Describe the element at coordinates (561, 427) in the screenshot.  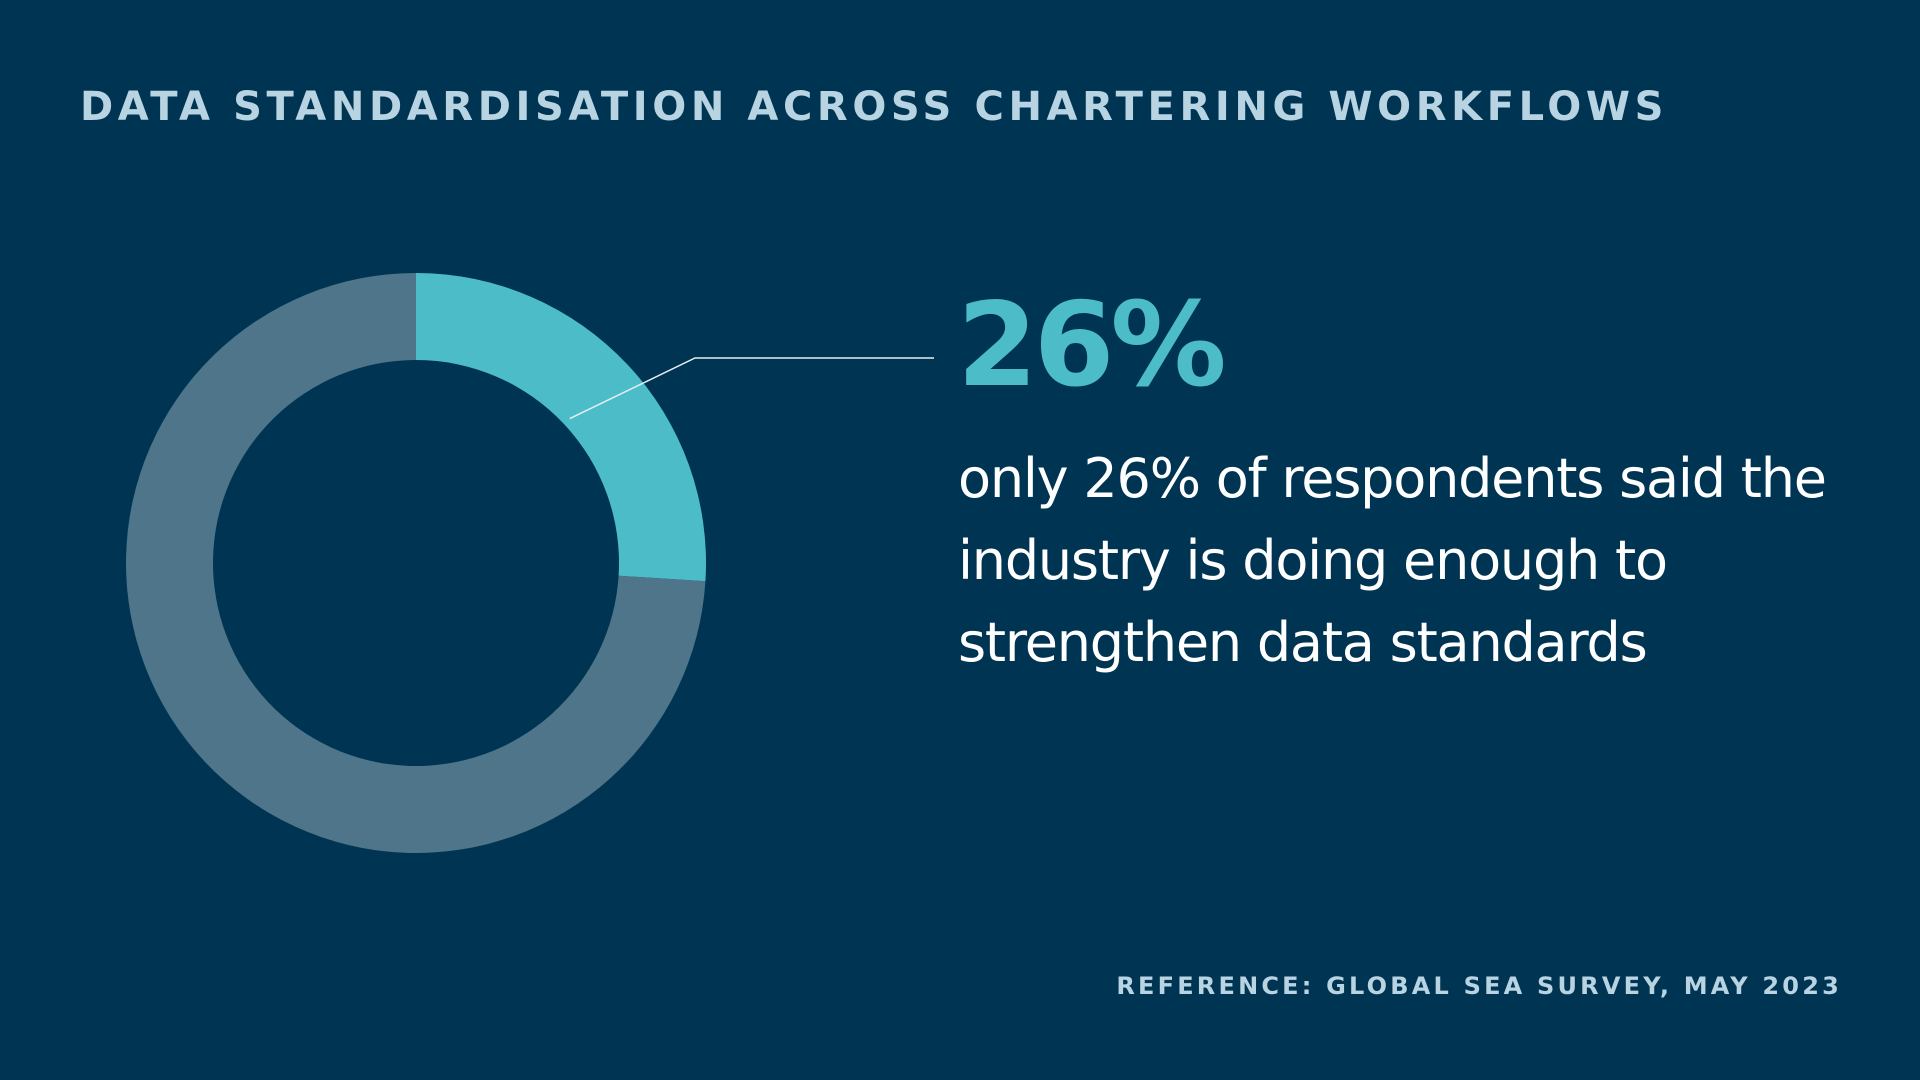
I see `donut-slice-highlight` at that location.